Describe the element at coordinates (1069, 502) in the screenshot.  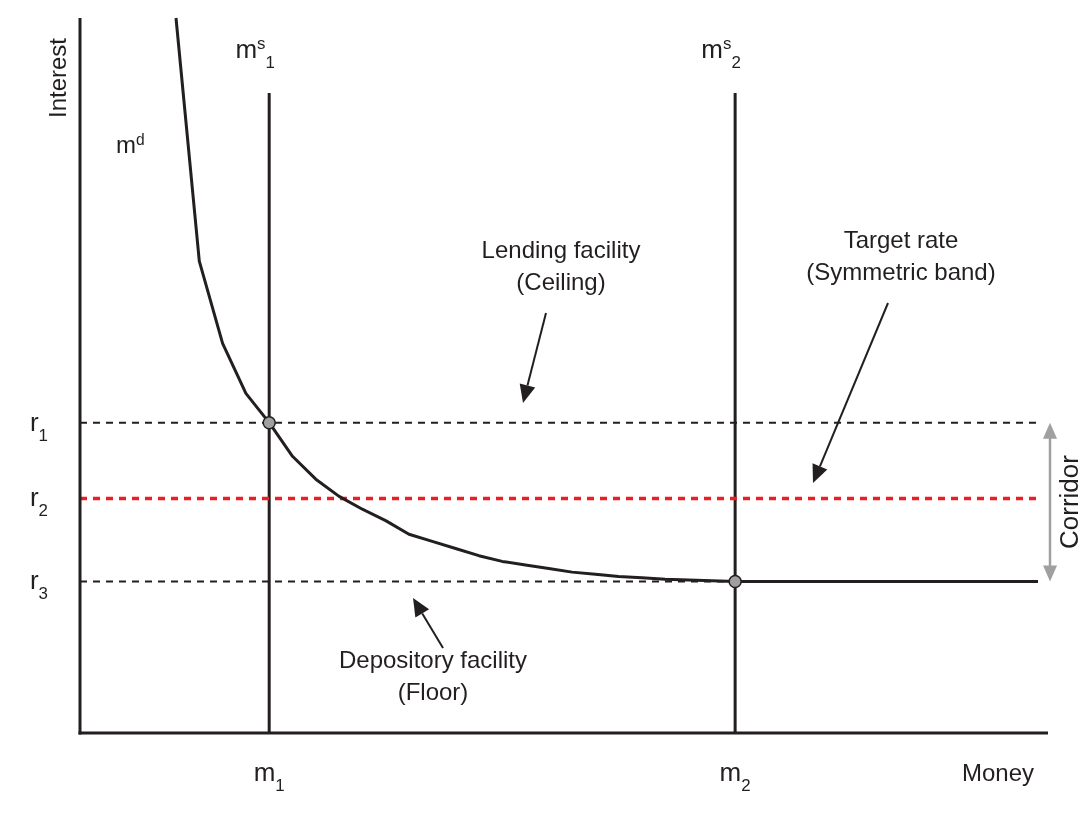
I see `text: Corridor` at that location.